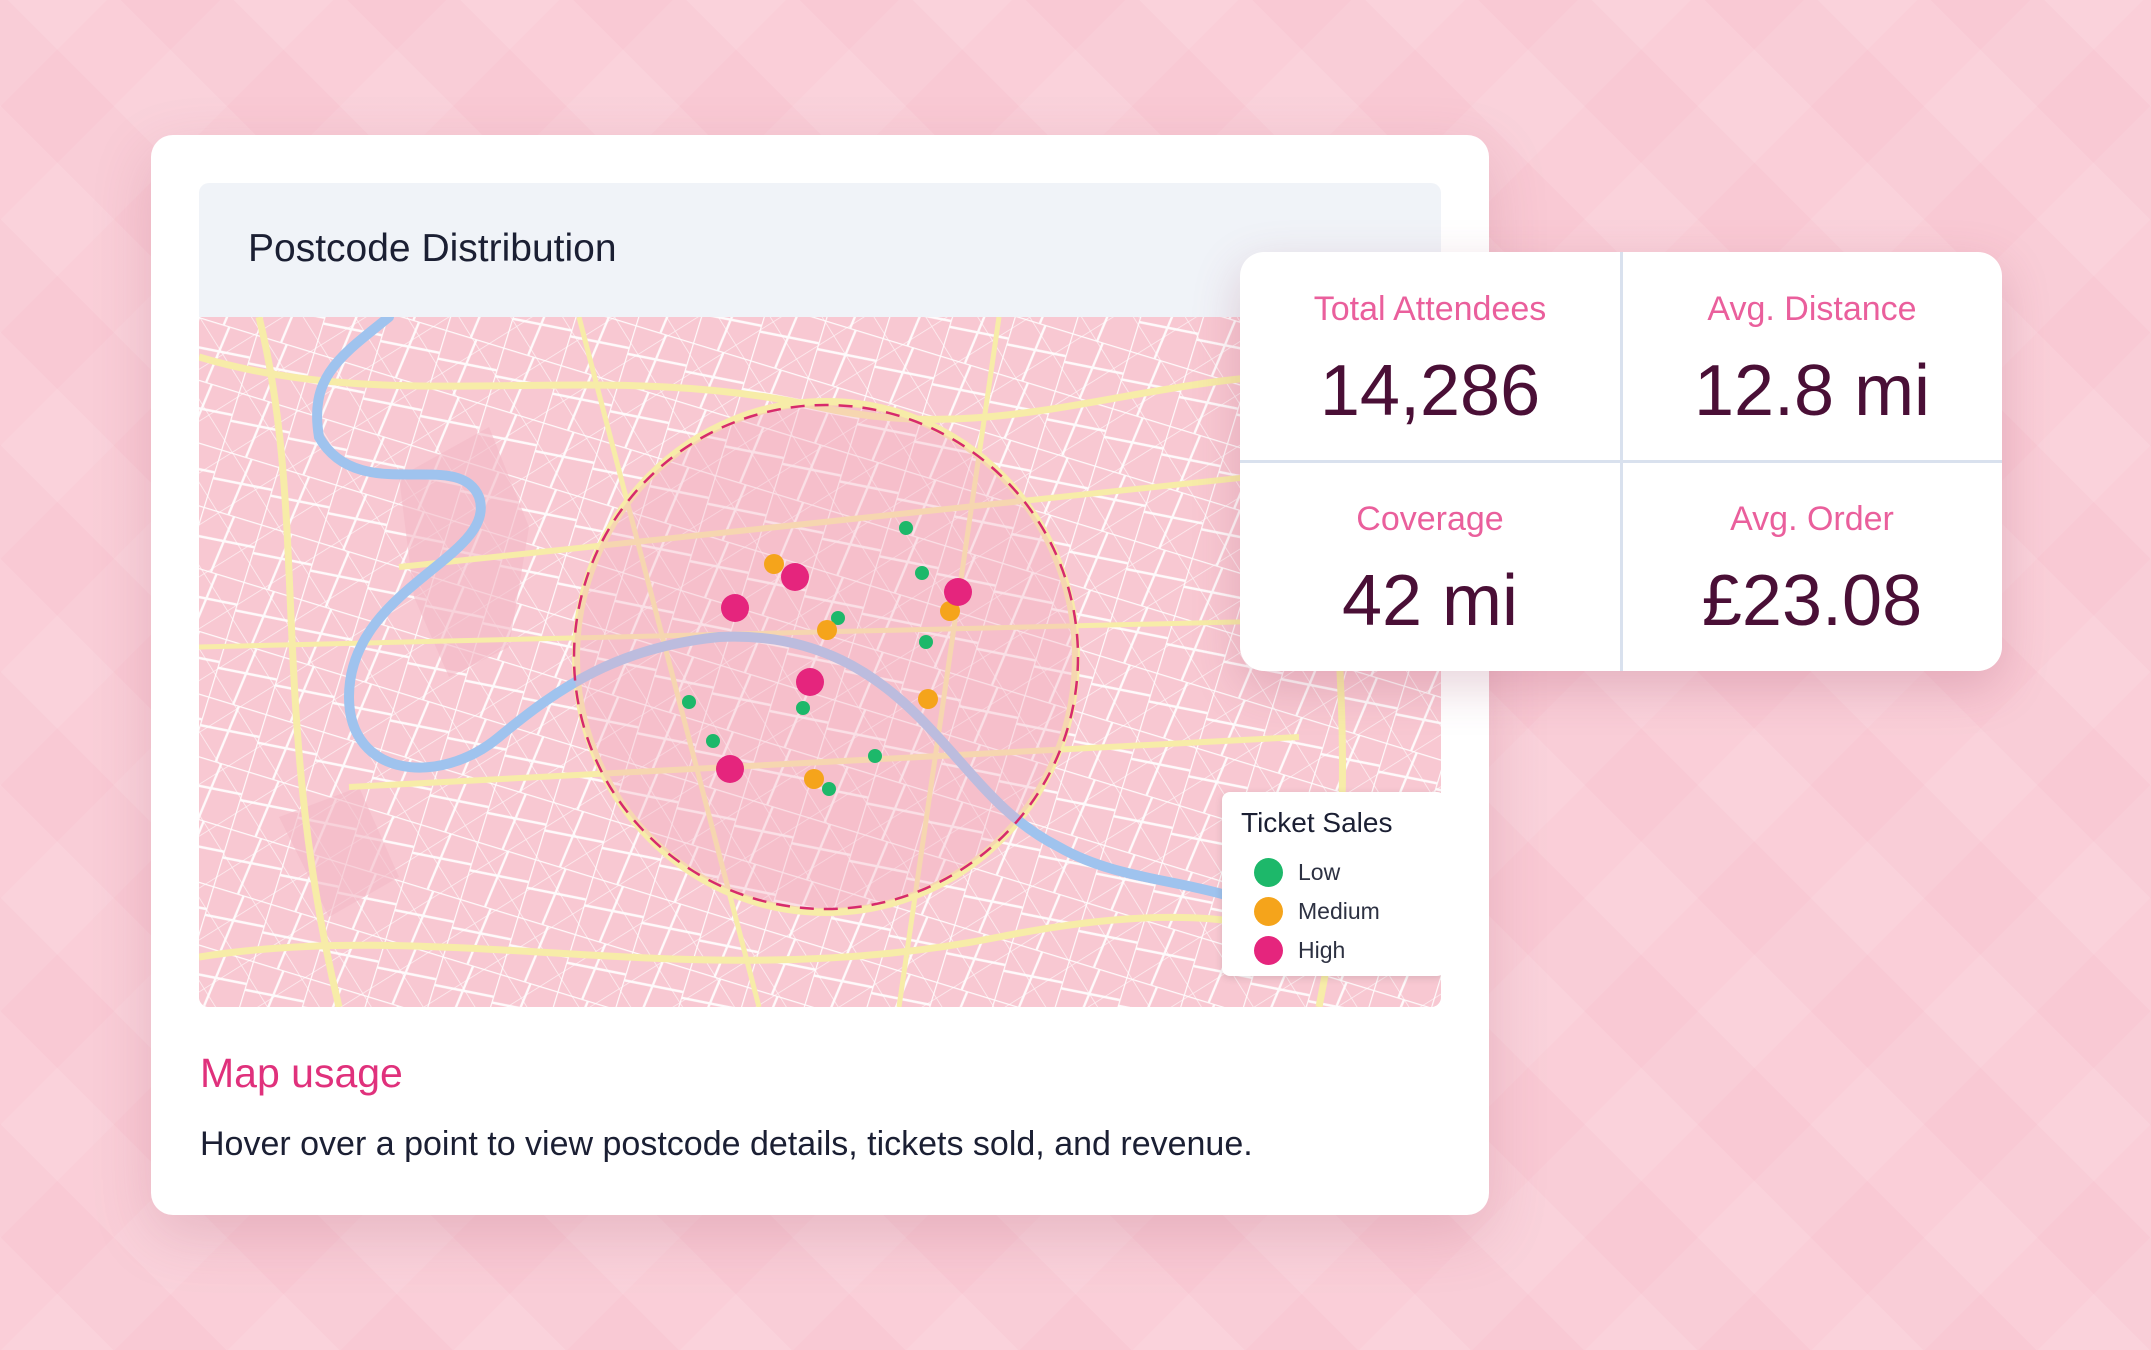 Image resolution: width=2151 pixels, height=1350 pixels. I want to click on legend-label: Low, so click(1319, 871).